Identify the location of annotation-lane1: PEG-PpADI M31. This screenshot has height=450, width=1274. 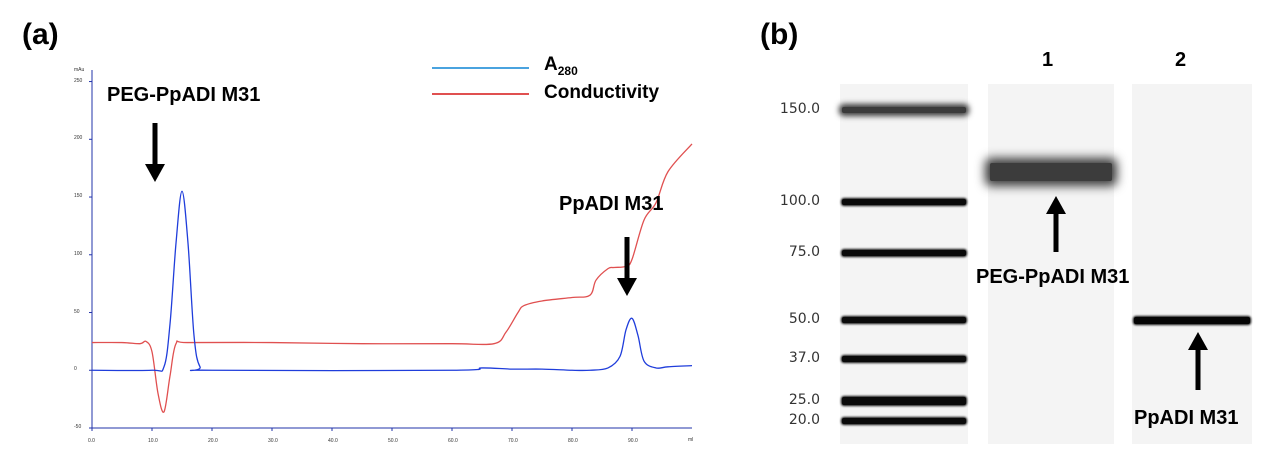
(1053, 277).